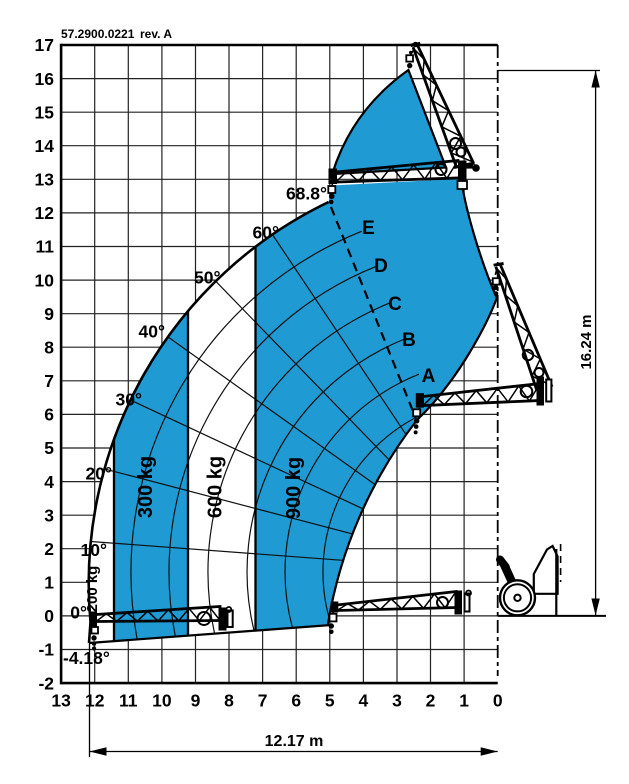 The height and width of the screenshot is (784, 629). I want to click on svg-text: 60°, so click(266, 233).